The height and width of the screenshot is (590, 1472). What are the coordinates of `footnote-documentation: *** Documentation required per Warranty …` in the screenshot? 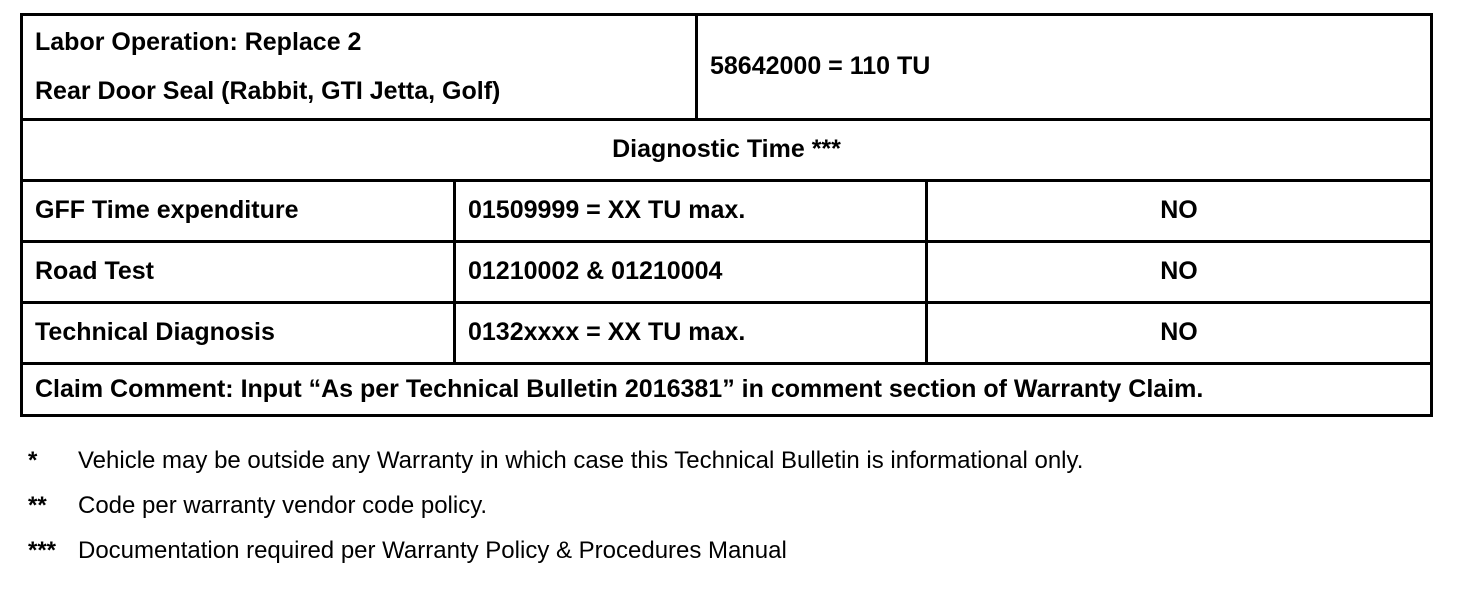 It's located at (738, 550).